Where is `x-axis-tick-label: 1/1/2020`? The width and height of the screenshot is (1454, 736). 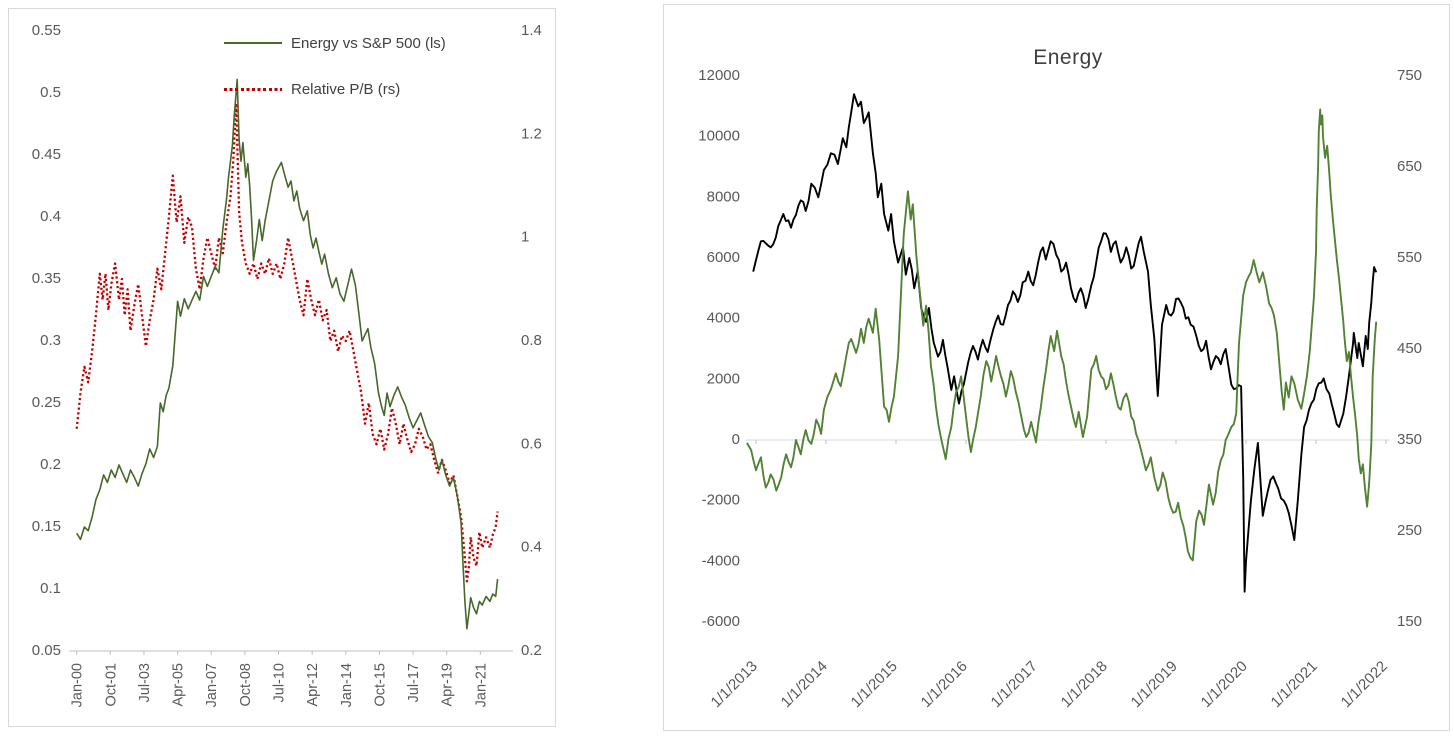
x-axis-tick-label: 1/1/2020 is located at coordinates (1224, 684).